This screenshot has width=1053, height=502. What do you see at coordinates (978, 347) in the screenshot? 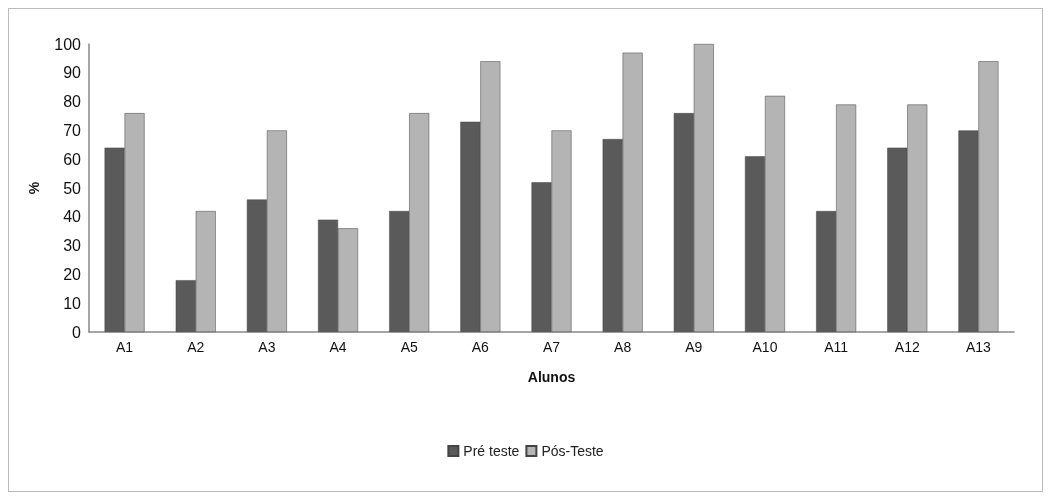
I see `x-tick-label: A13` at bounding box center [978, 347].